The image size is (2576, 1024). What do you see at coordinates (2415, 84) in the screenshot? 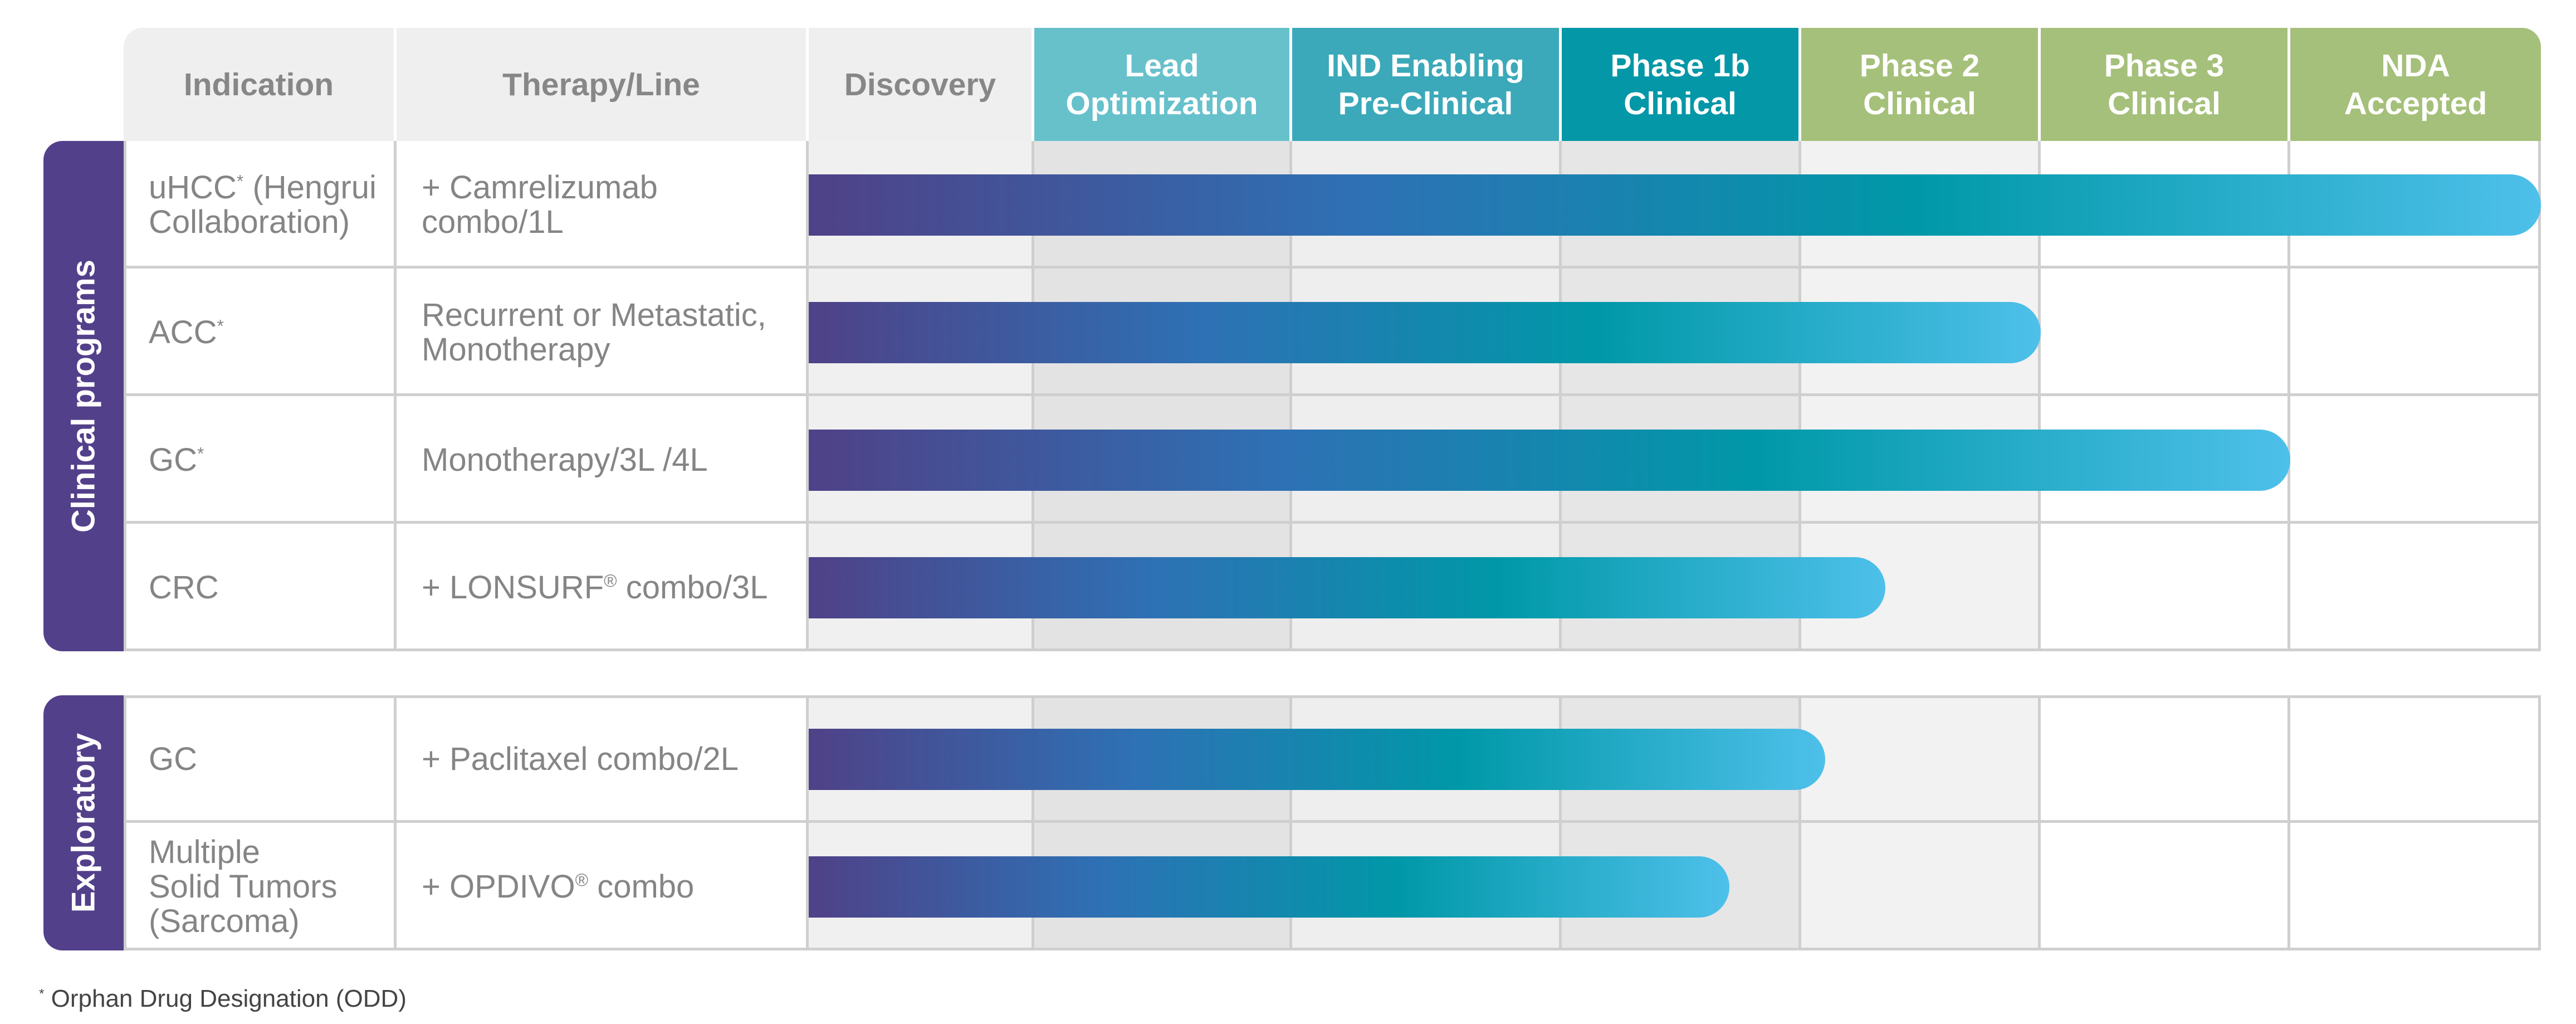
I see `header-nda-accepted: NDA Accepted` at bounding box center [2415, 84].